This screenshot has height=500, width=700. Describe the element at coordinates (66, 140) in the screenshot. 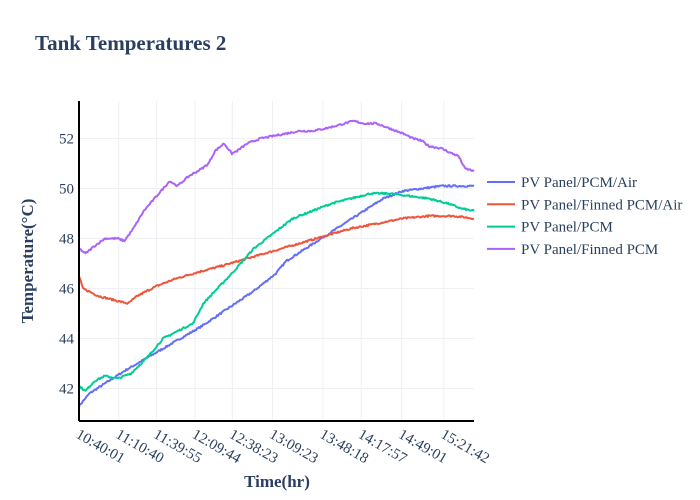

I see `y-tick-label: 52` at that location.